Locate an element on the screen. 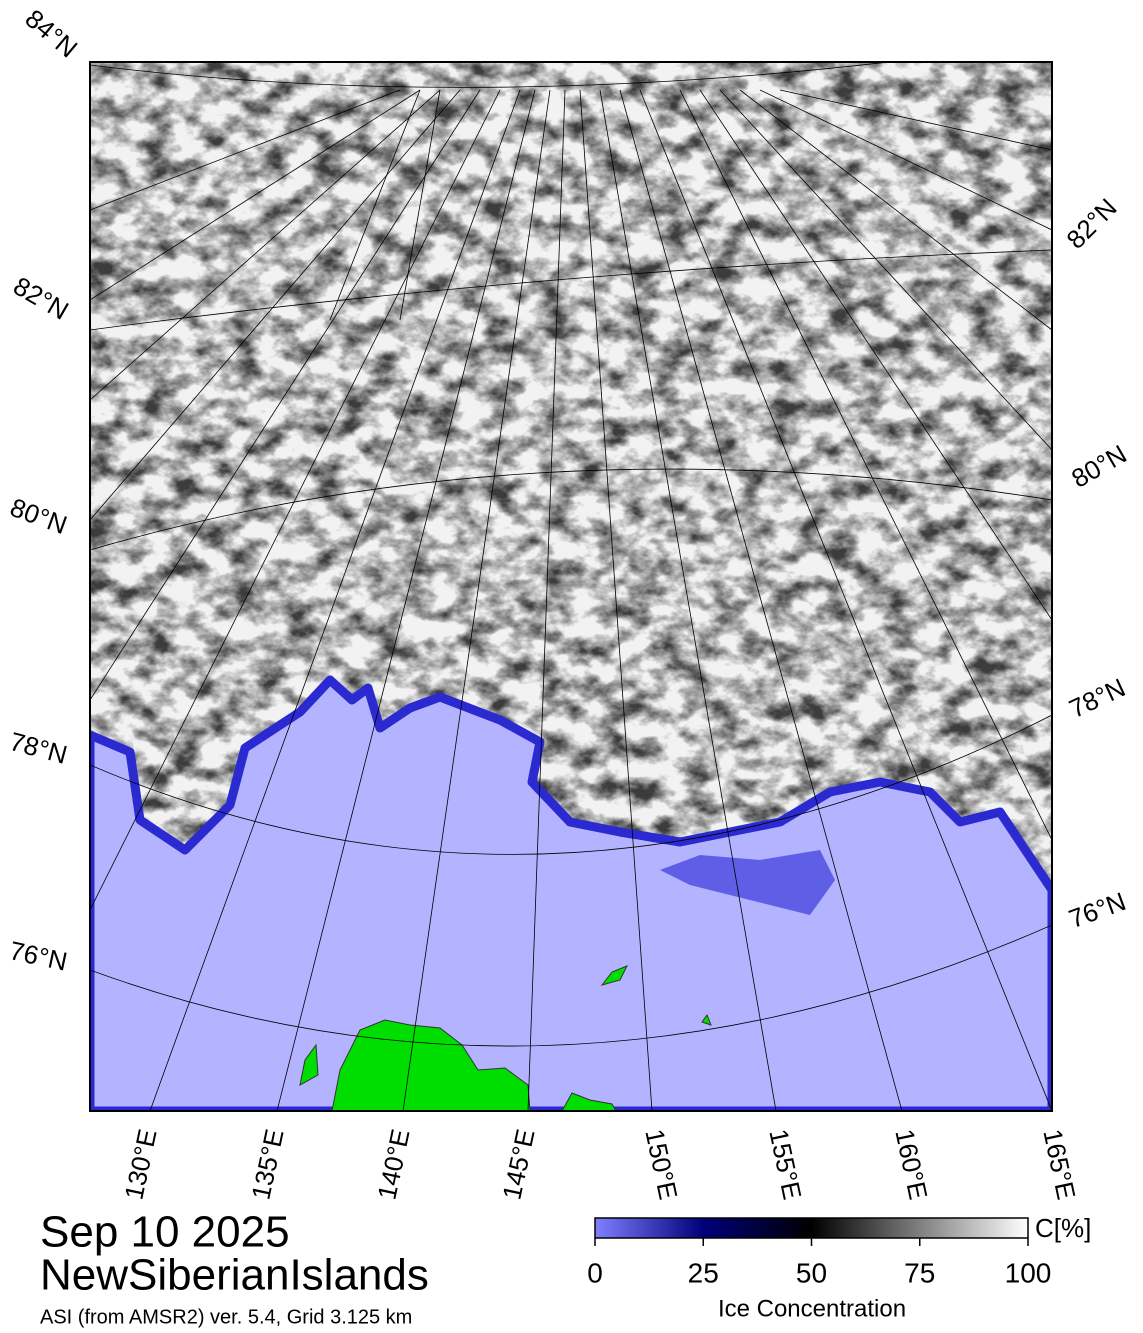 The image size is (1143, 1333). lon-label: 130°E is located at coordinates (140, 1164).